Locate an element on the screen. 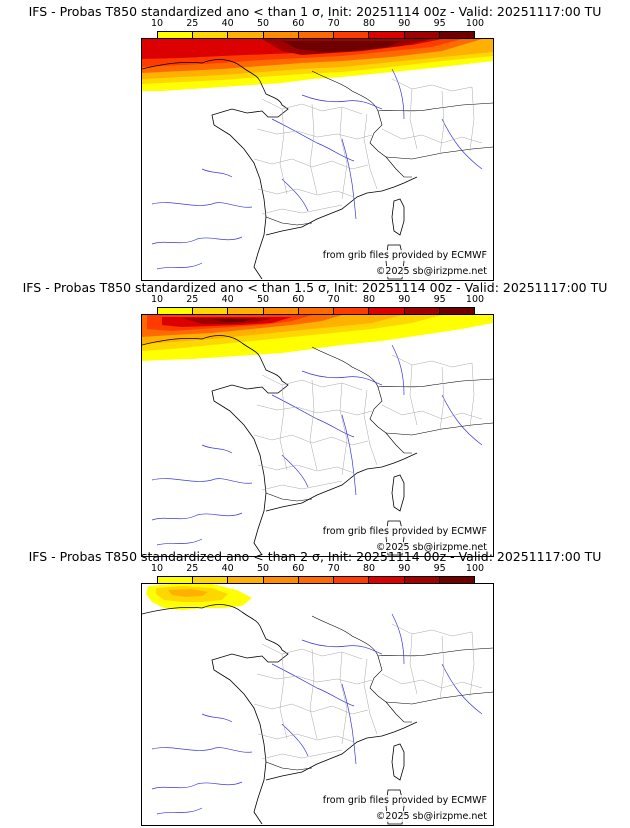  colorbar-label: 25 is located at coordinates (192, 568).